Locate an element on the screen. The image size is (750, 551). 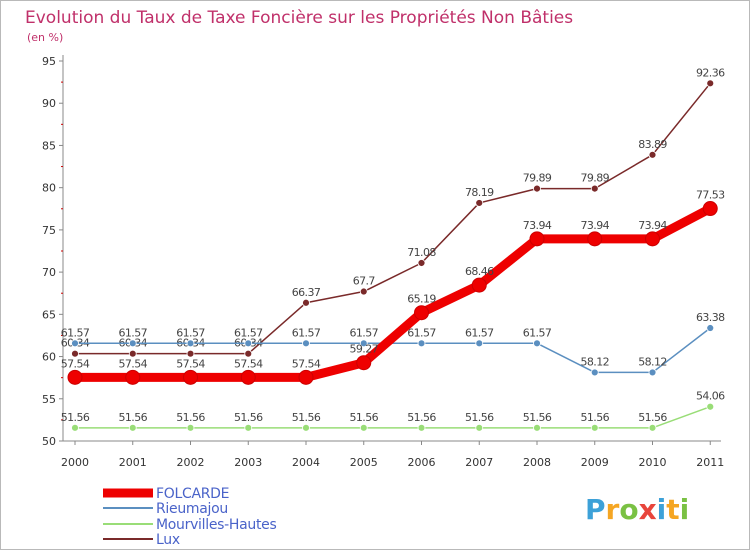
proxiti-logo: Proxiti is located at coordinates (637, 509).